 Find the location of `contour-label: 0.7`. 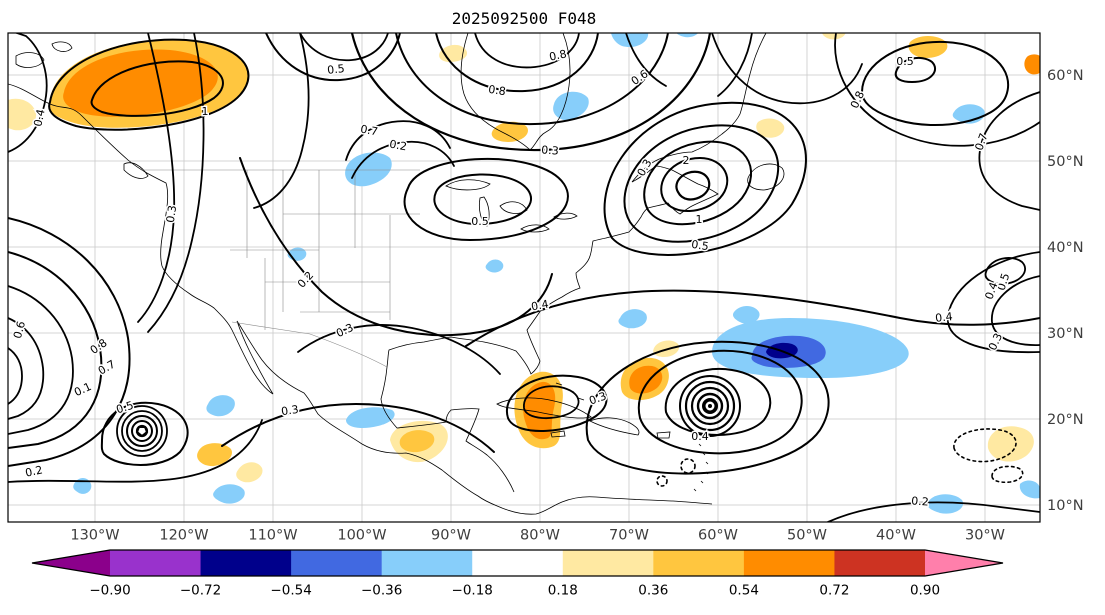

contour-label: 0.7 is located at coordinates (368, 131).